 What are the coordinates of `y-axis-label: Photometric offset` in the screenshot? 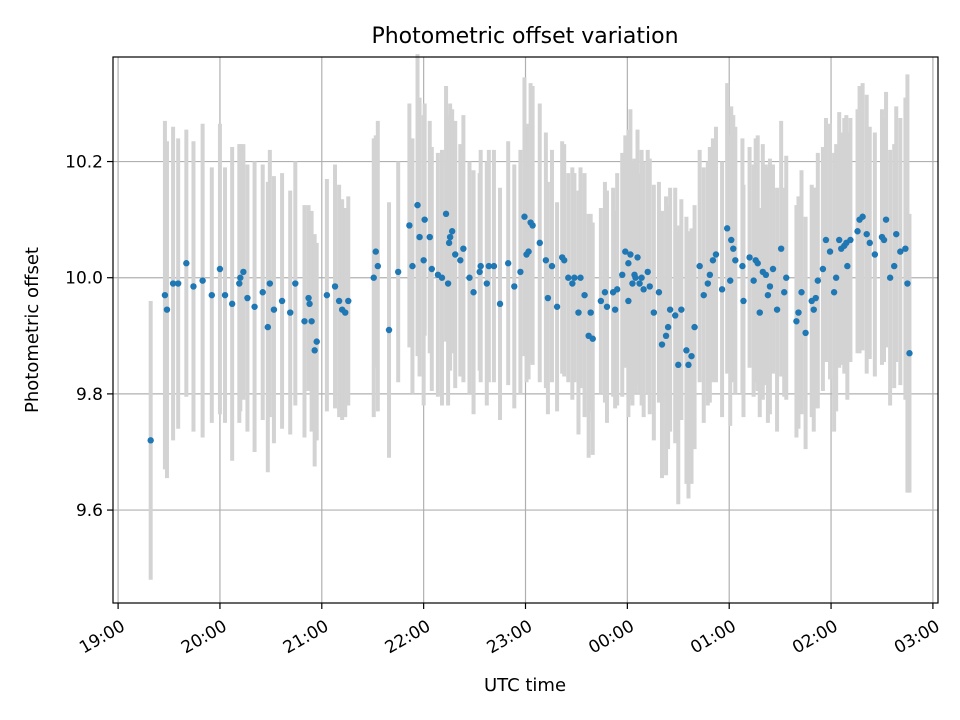 It's located at (32, 330).